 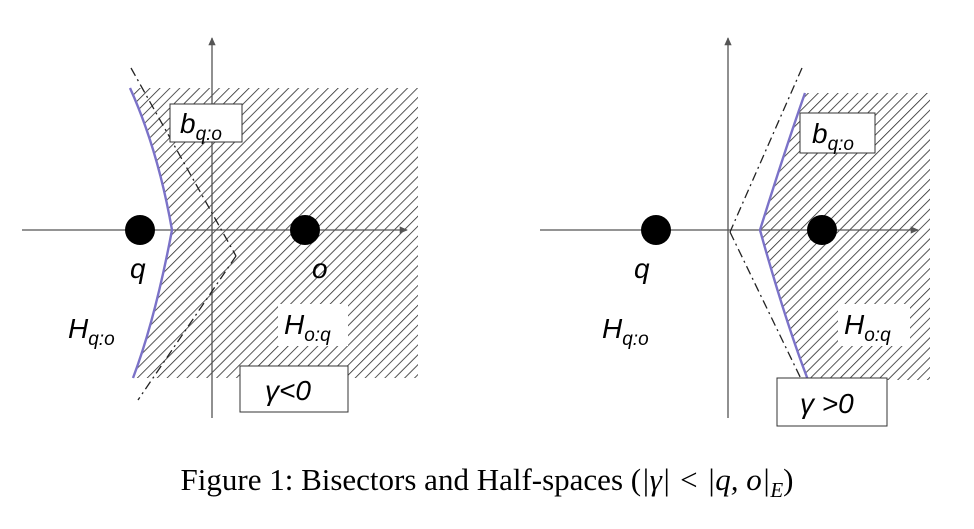 I want to click on right-halfspace-o-label: Ho:q, so click(x=867, y=327).